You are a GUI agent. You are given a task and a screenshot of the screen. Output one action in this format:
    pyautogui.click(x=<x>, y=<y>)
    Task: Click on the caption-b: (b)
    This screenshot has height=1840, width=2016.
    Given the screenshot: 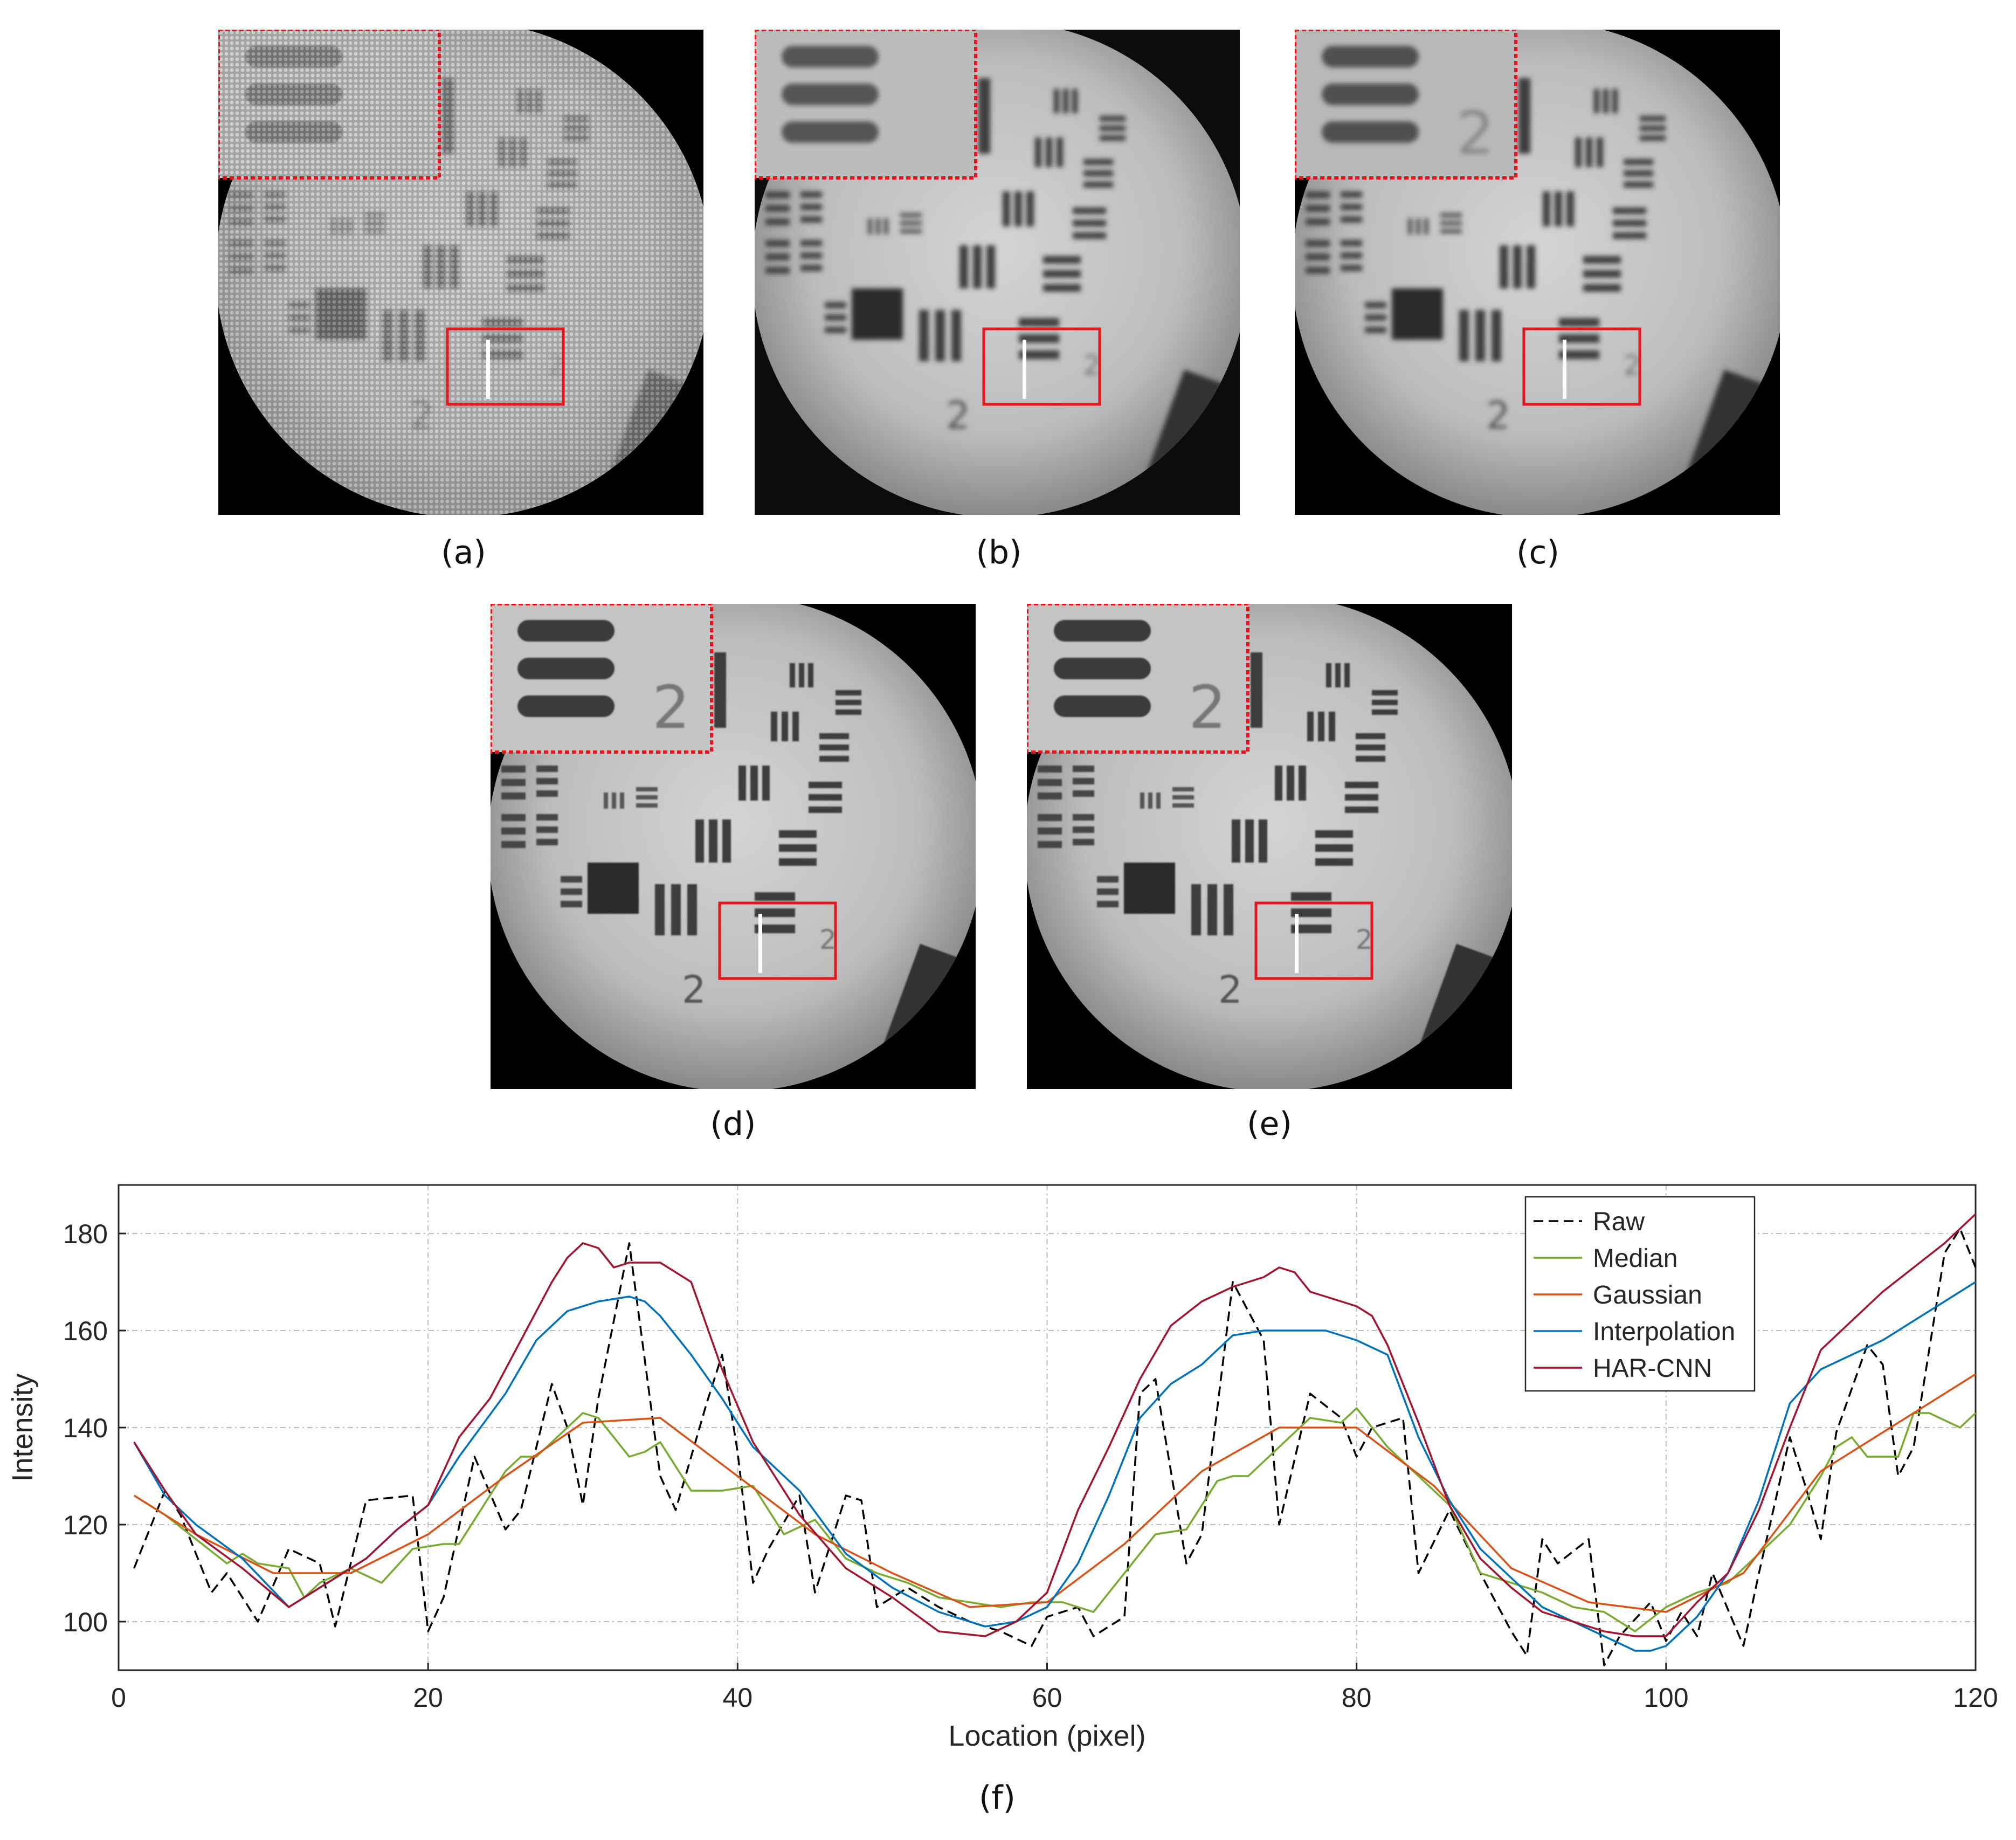 What is the action you would take?
    pyautogui.click(x=999, y=552)
    